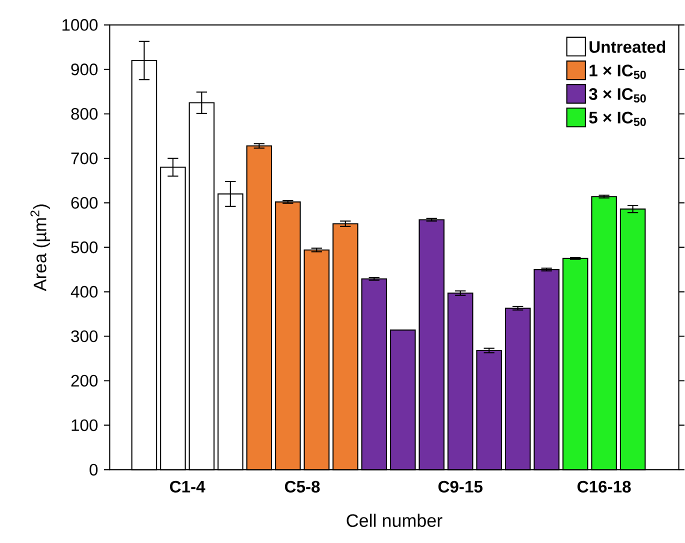  What do you see at coordinates (80, 24) in the screenshot?
I see `y-tick-label: 1000` at bounding box center [80, 24].